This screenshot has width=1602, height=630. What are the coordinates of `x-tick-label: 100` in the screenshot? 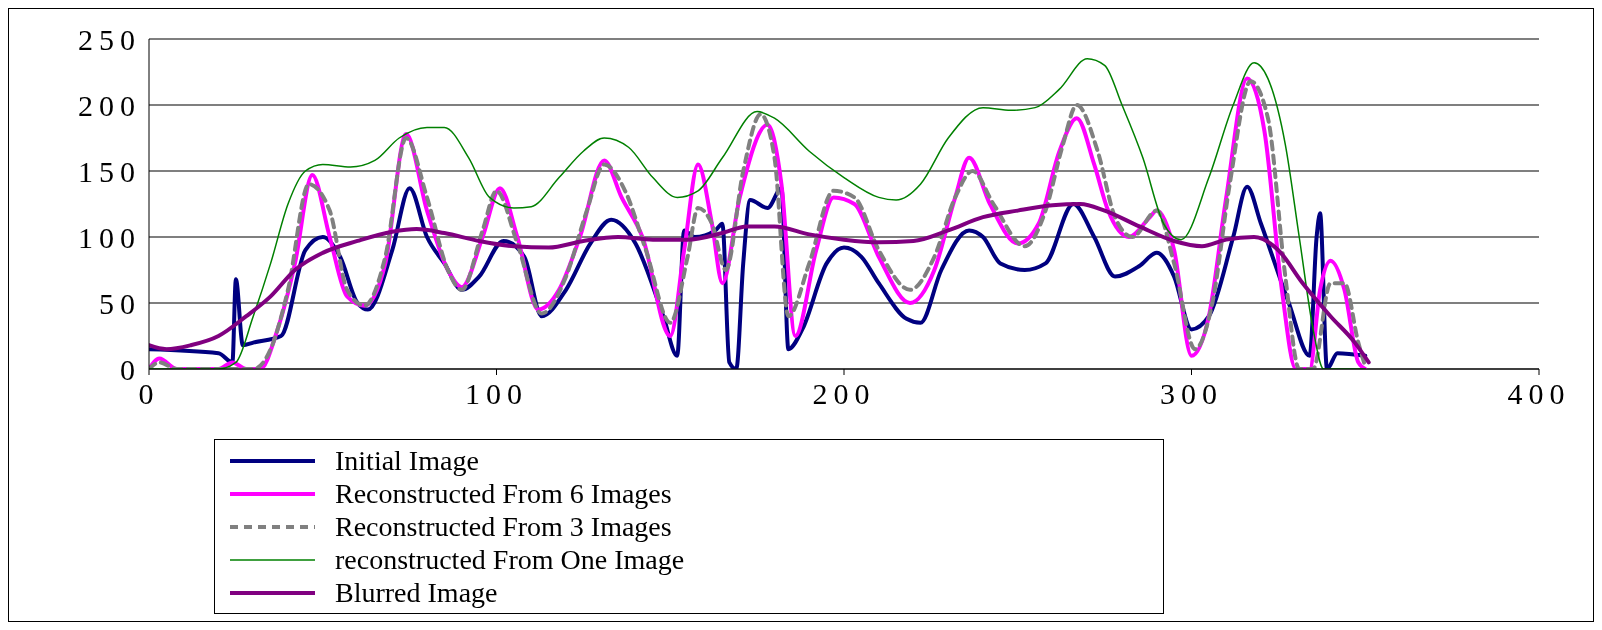 It's located at (496, 394).